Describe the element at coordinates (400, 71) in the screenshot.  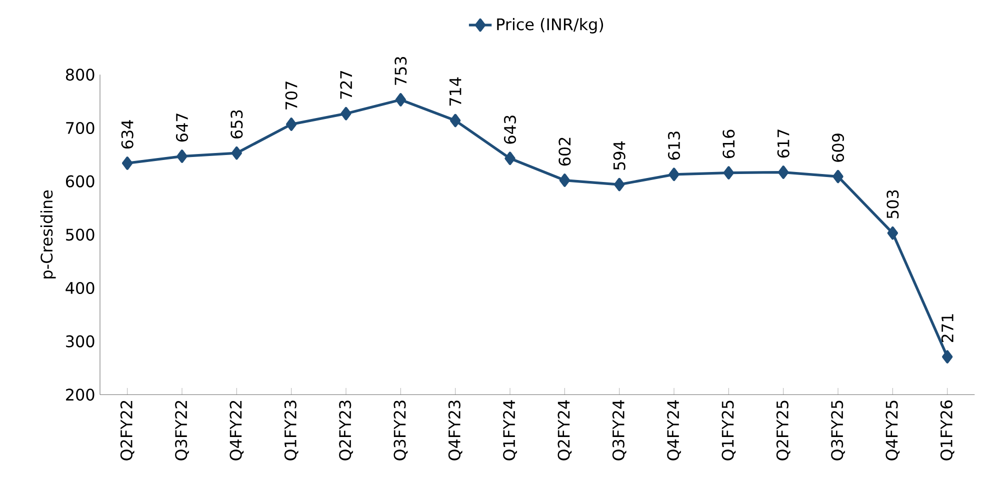
I see `data-label: 753` at that location.